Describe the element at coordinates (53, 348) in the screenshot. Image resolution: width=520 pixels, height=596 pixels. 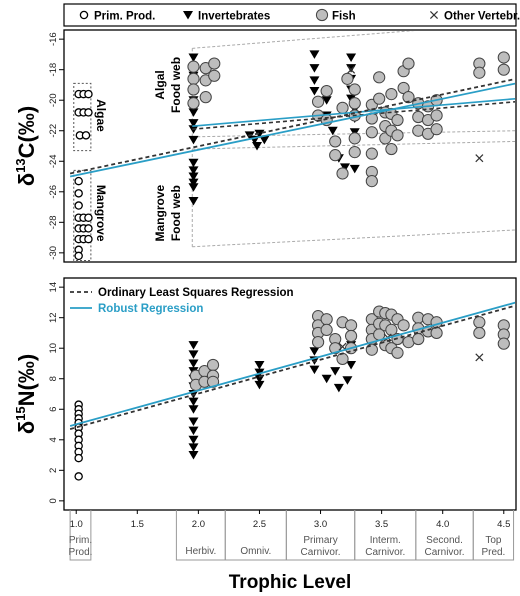
I see `ytick-label-1-5: 10` at that location.